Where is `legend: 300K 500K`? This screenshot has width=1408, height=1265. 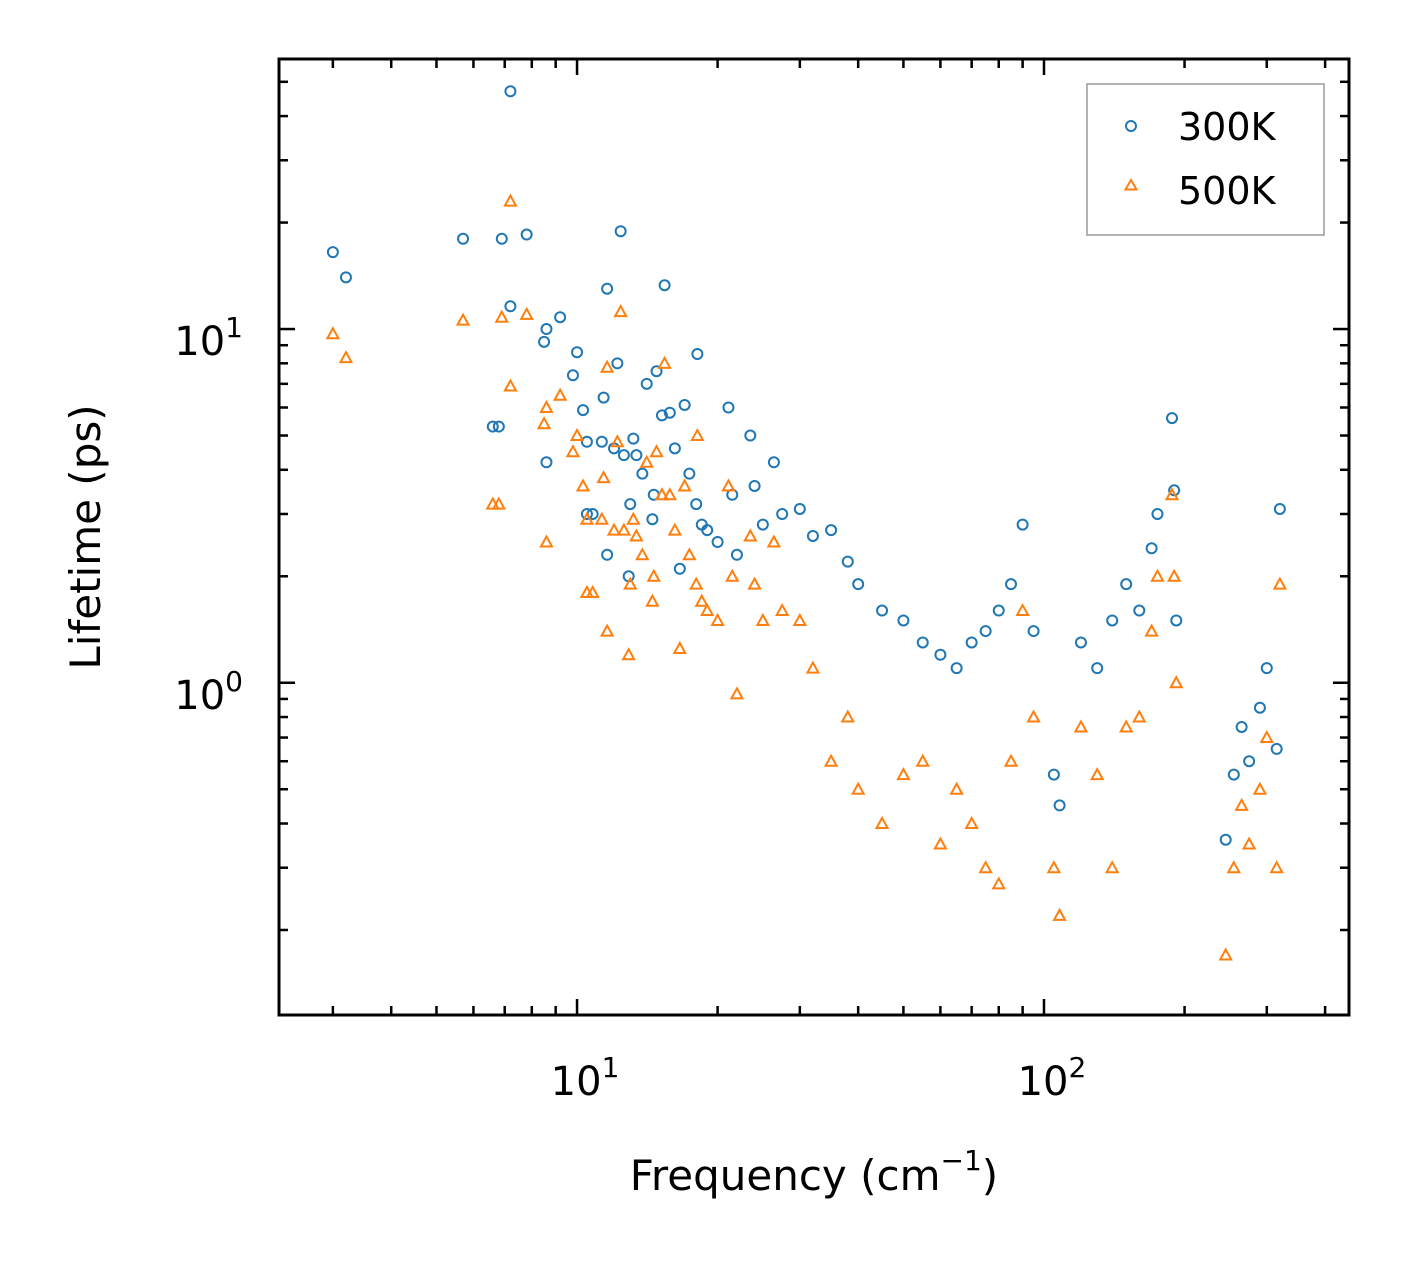 legend: 300K 500K is located at coordinates (1205, 159).